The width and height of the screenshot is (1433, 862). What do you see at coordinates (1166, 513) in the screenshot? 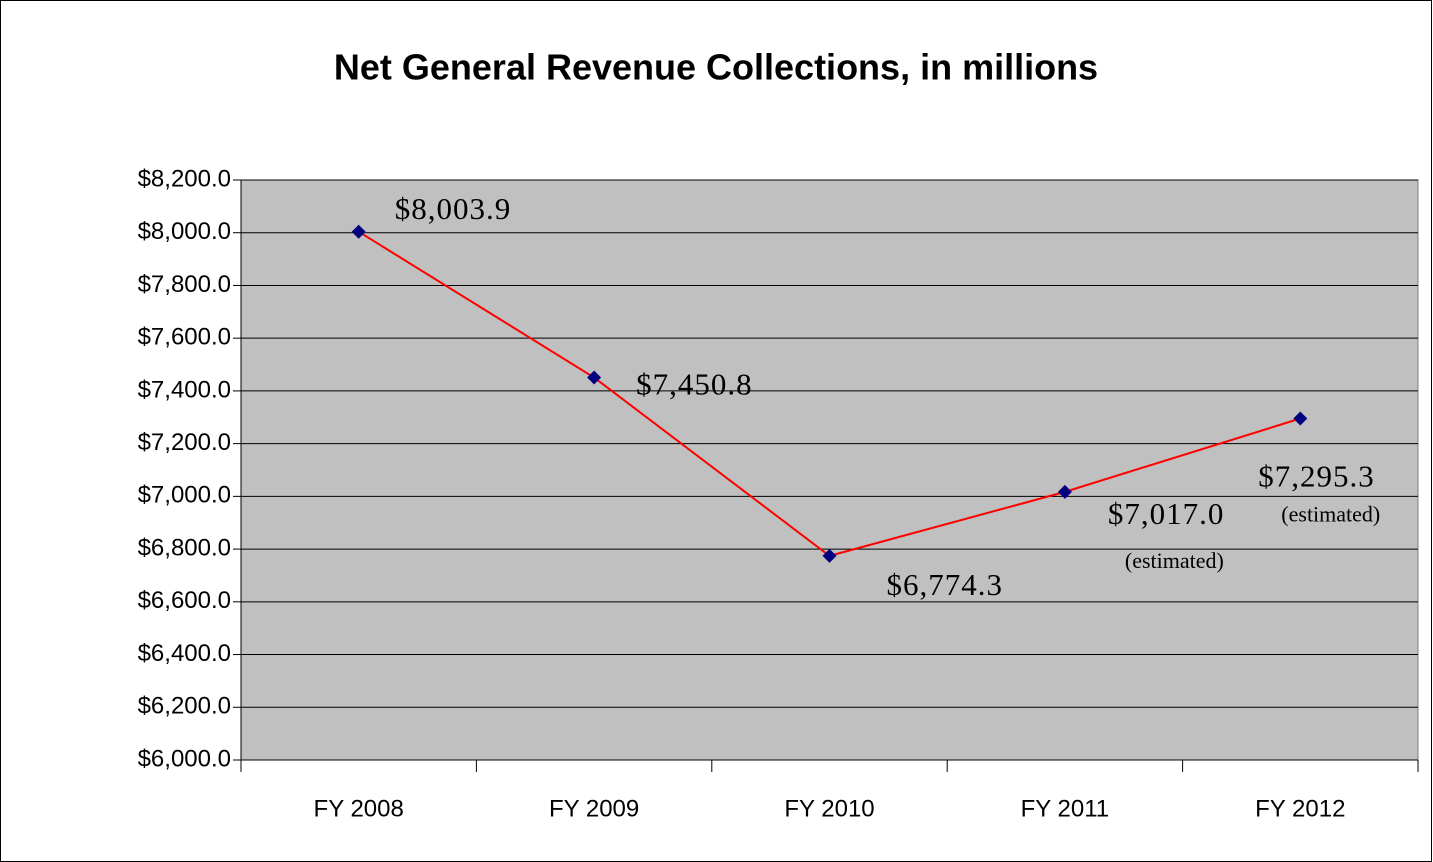
I see `data-label: $7,017.0` at bounding box center [1166, 513].